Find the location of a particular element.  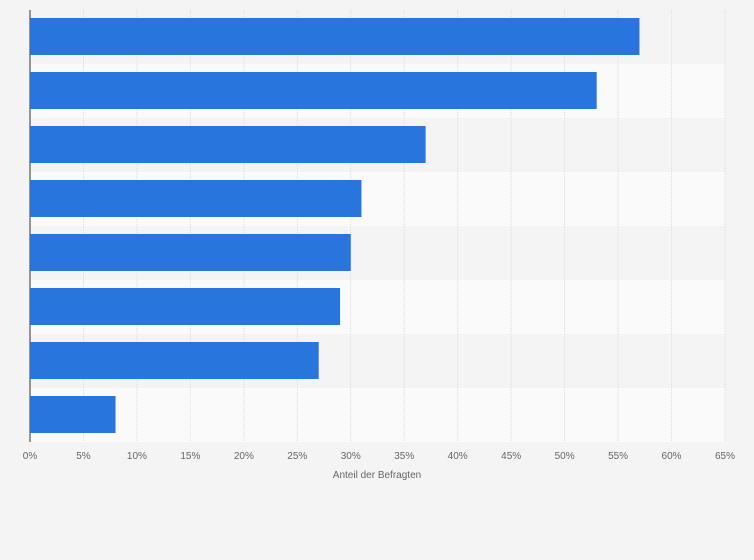

x-tick-label: 35% is located at coordinates (404, 456).